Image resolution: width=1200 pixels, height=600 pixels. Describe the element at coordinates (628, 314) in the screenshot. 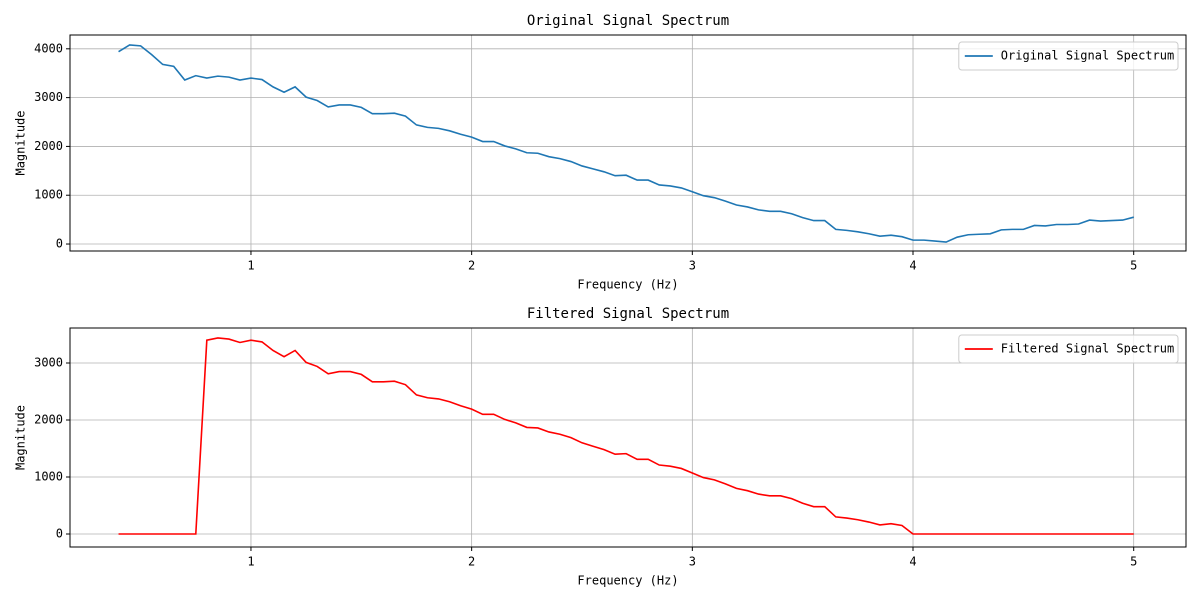

I see `chart-title: Filtered Signal Spectrum` at that location.